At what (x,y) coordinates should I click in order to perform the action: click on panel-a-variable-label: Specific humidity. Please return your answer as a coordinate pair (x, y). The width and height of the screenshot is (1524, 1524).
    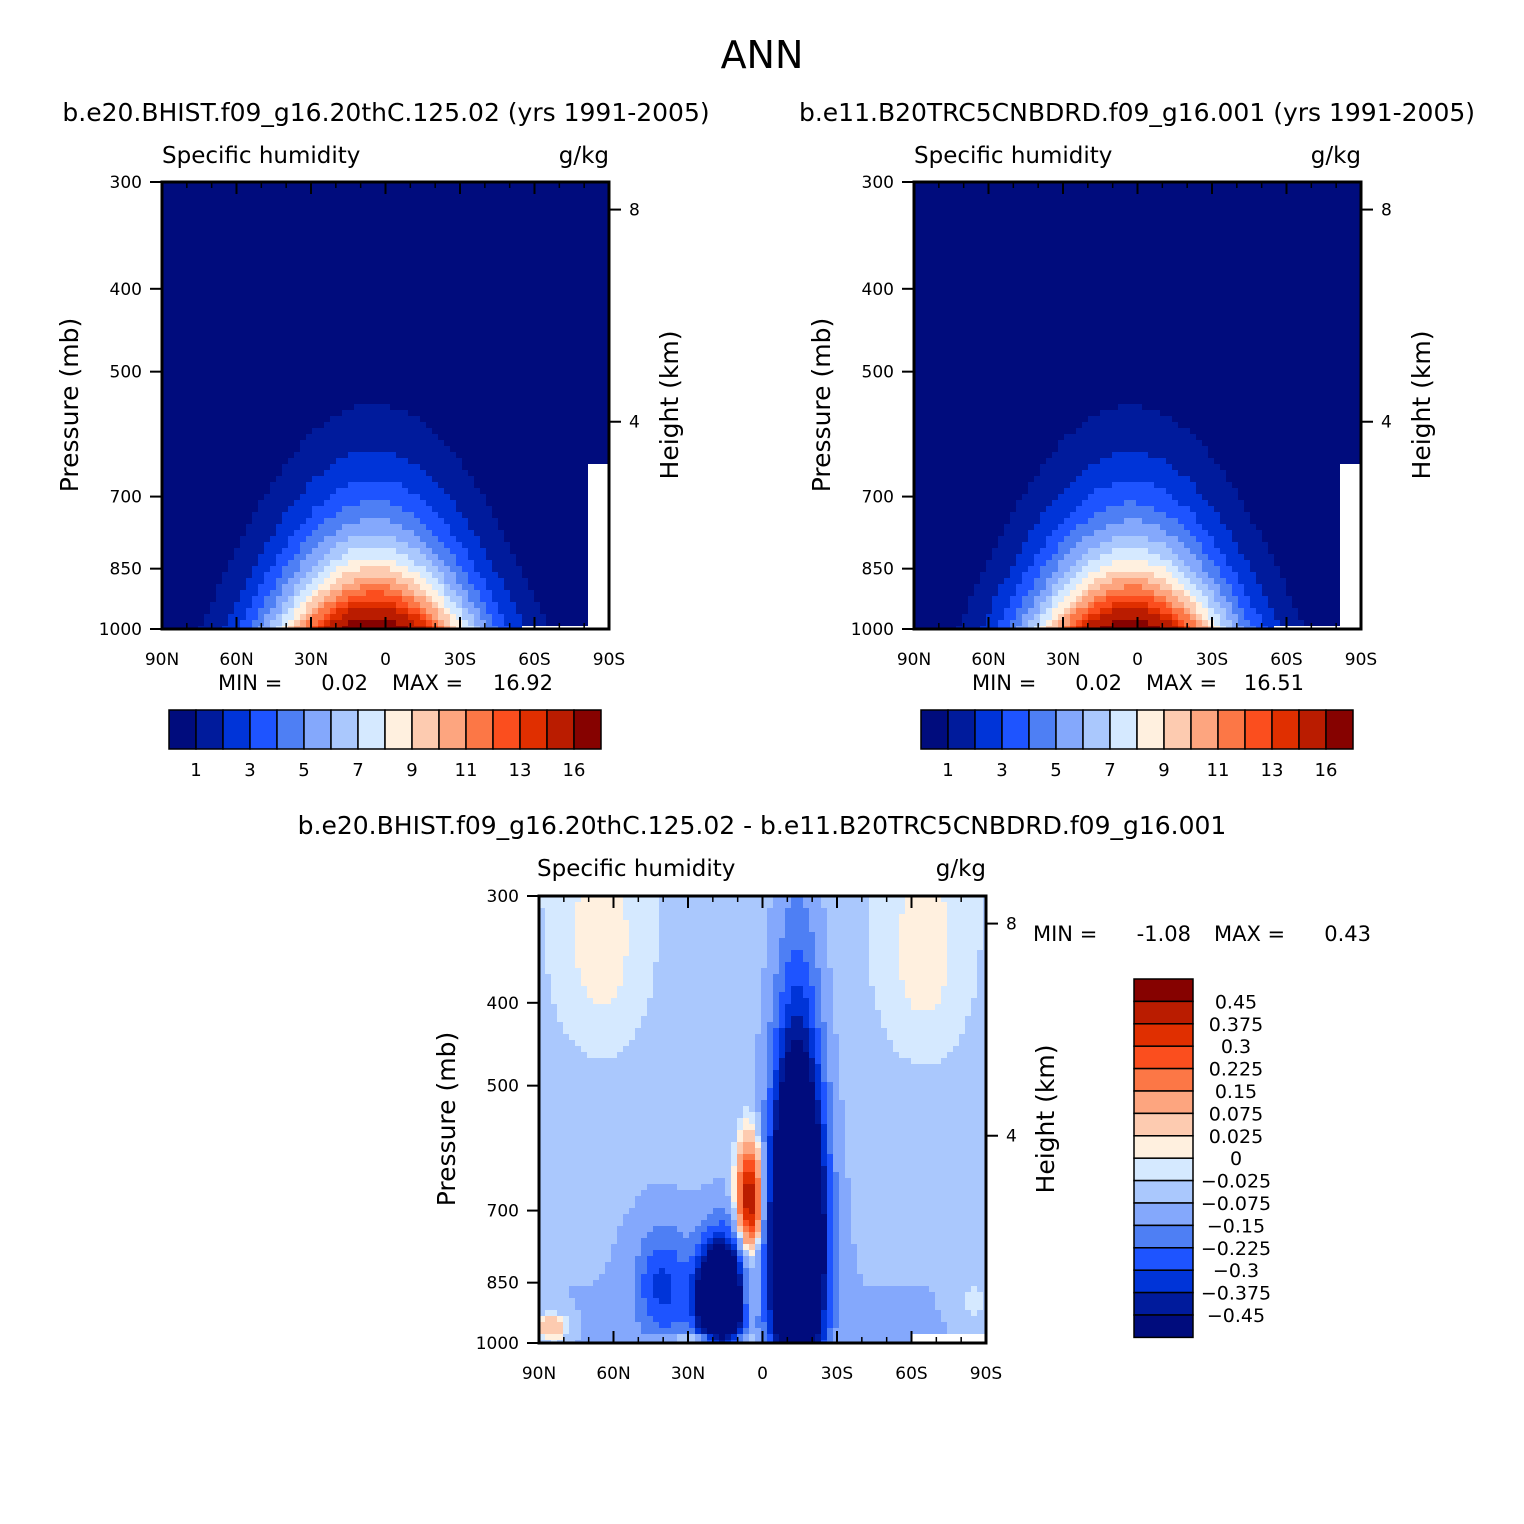
    Looking at the image, I should click on (261, 156).